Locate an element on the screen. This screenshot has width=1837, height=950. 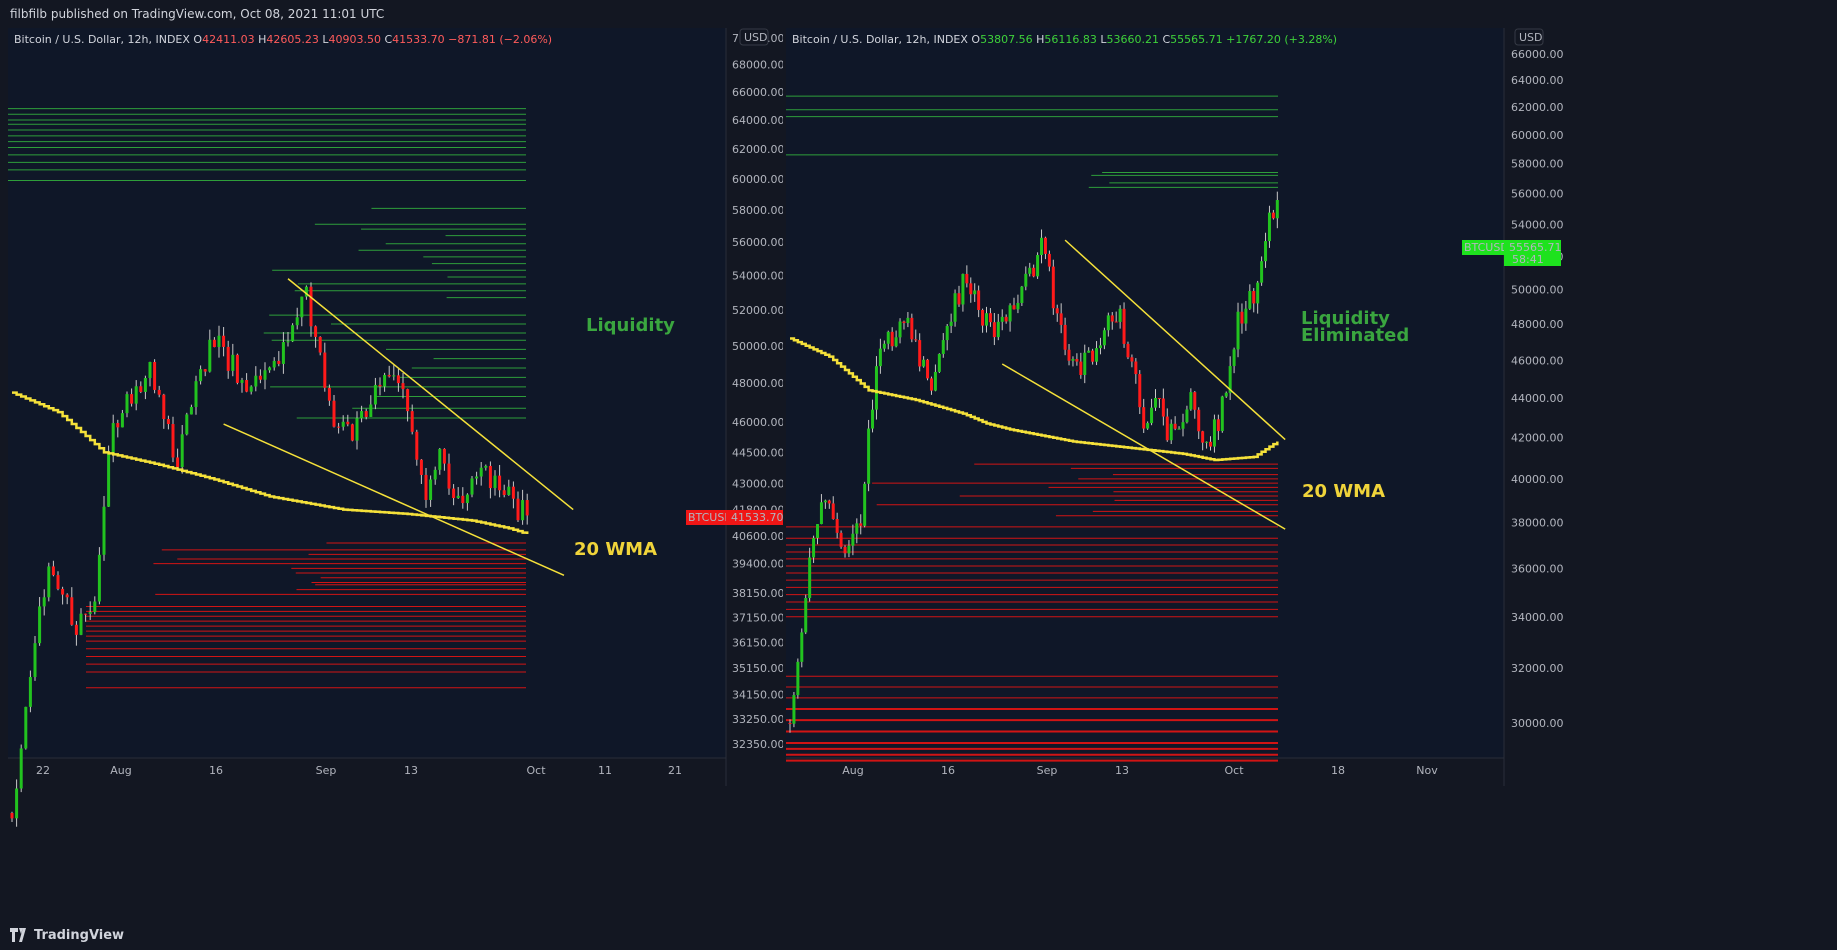
x-tick-label: Aug is located at coordinates (120, 770).